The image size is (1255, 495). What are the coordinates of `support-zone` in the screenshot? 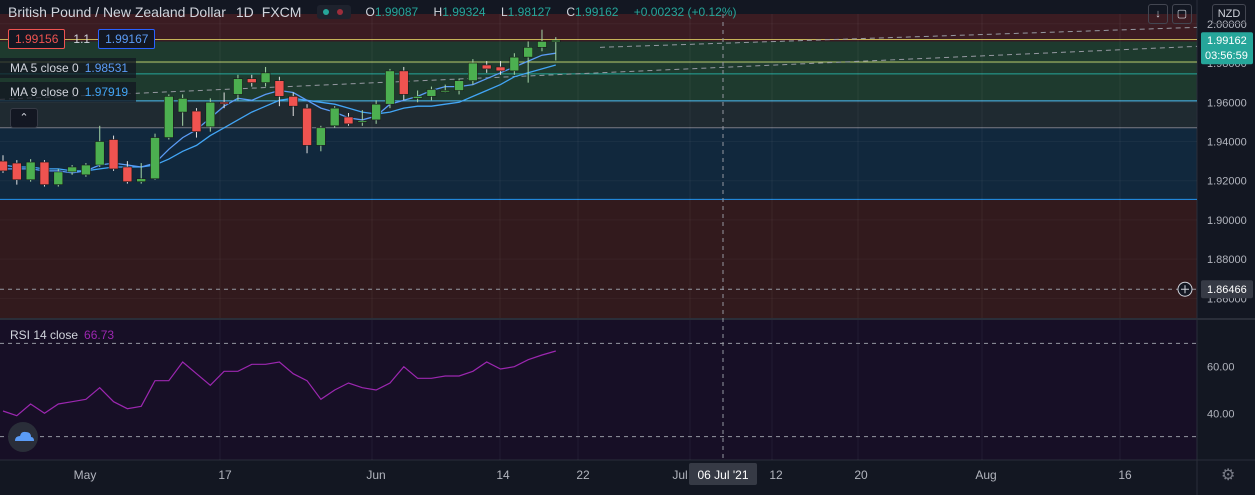 It's located at (598, 163).